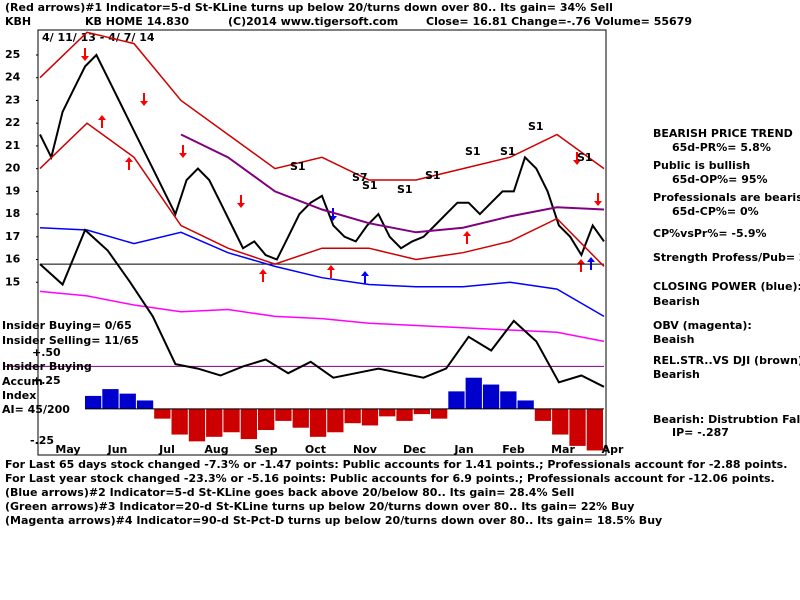 Image resolution: width=800 pixels, height=600 pixels. I want to click on chart-title: KB HOME 14.830, so click(137, 21).